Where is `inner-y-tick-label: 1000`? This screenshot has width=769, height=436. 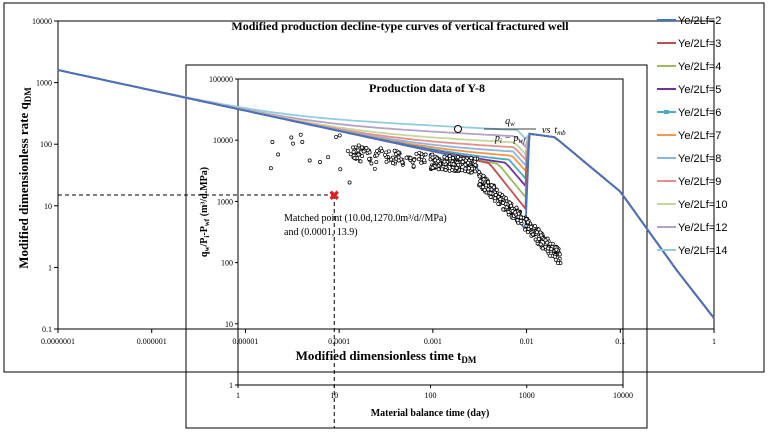
inner-y-tick-label: 1000 is located at coordinates (225, 201).